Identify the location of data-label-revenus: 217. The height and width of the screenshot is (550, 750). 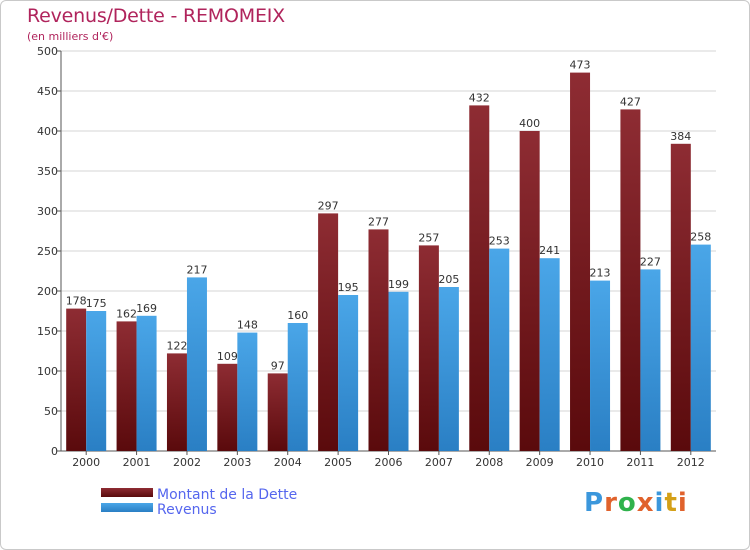
(196, 269).